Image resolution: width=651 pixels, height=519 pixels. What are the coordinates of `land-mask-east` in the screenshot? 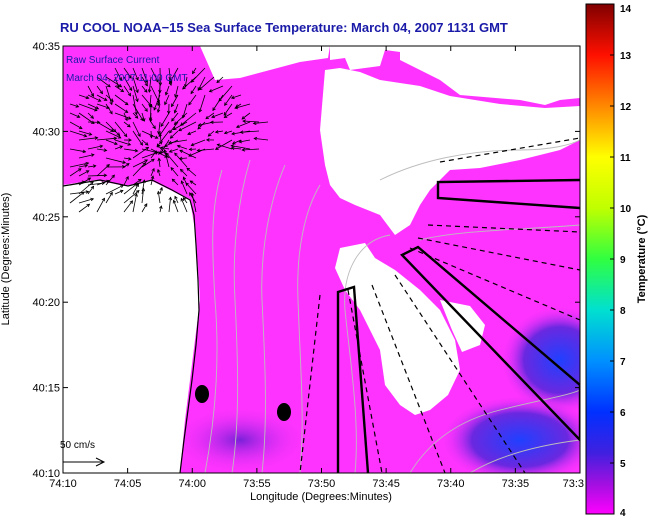 It's located at (462, 326).